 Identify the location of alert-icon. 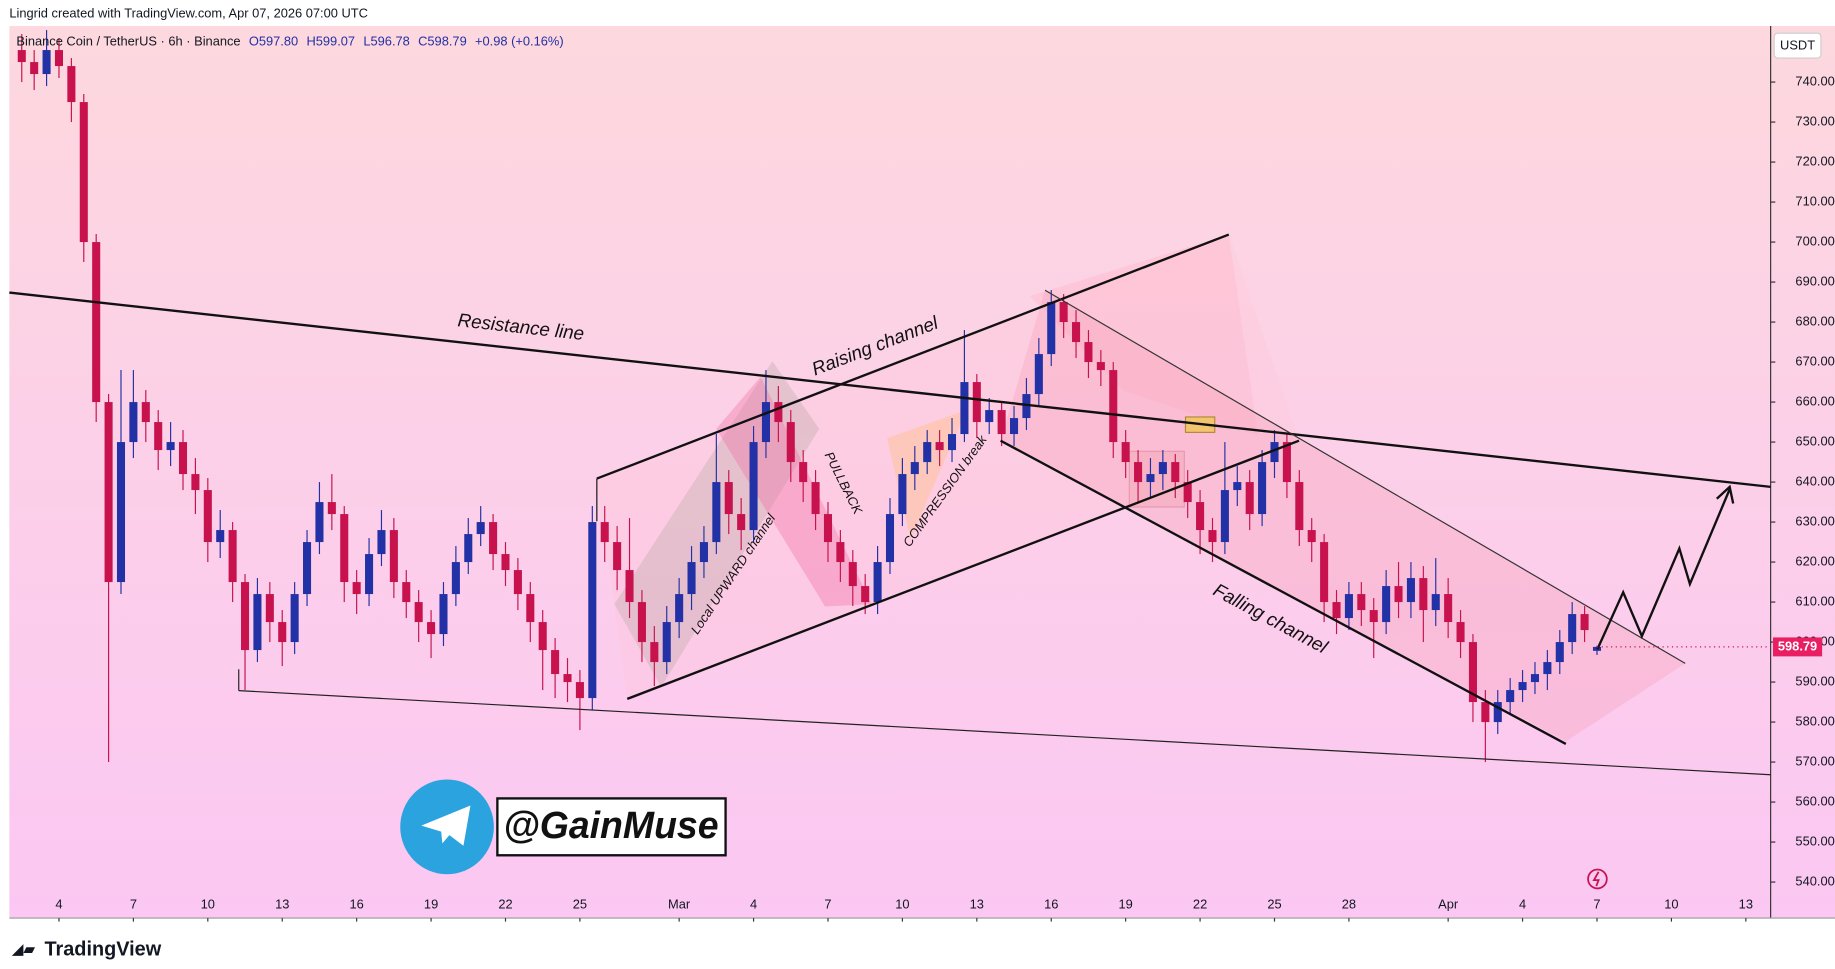
(1597, 879).